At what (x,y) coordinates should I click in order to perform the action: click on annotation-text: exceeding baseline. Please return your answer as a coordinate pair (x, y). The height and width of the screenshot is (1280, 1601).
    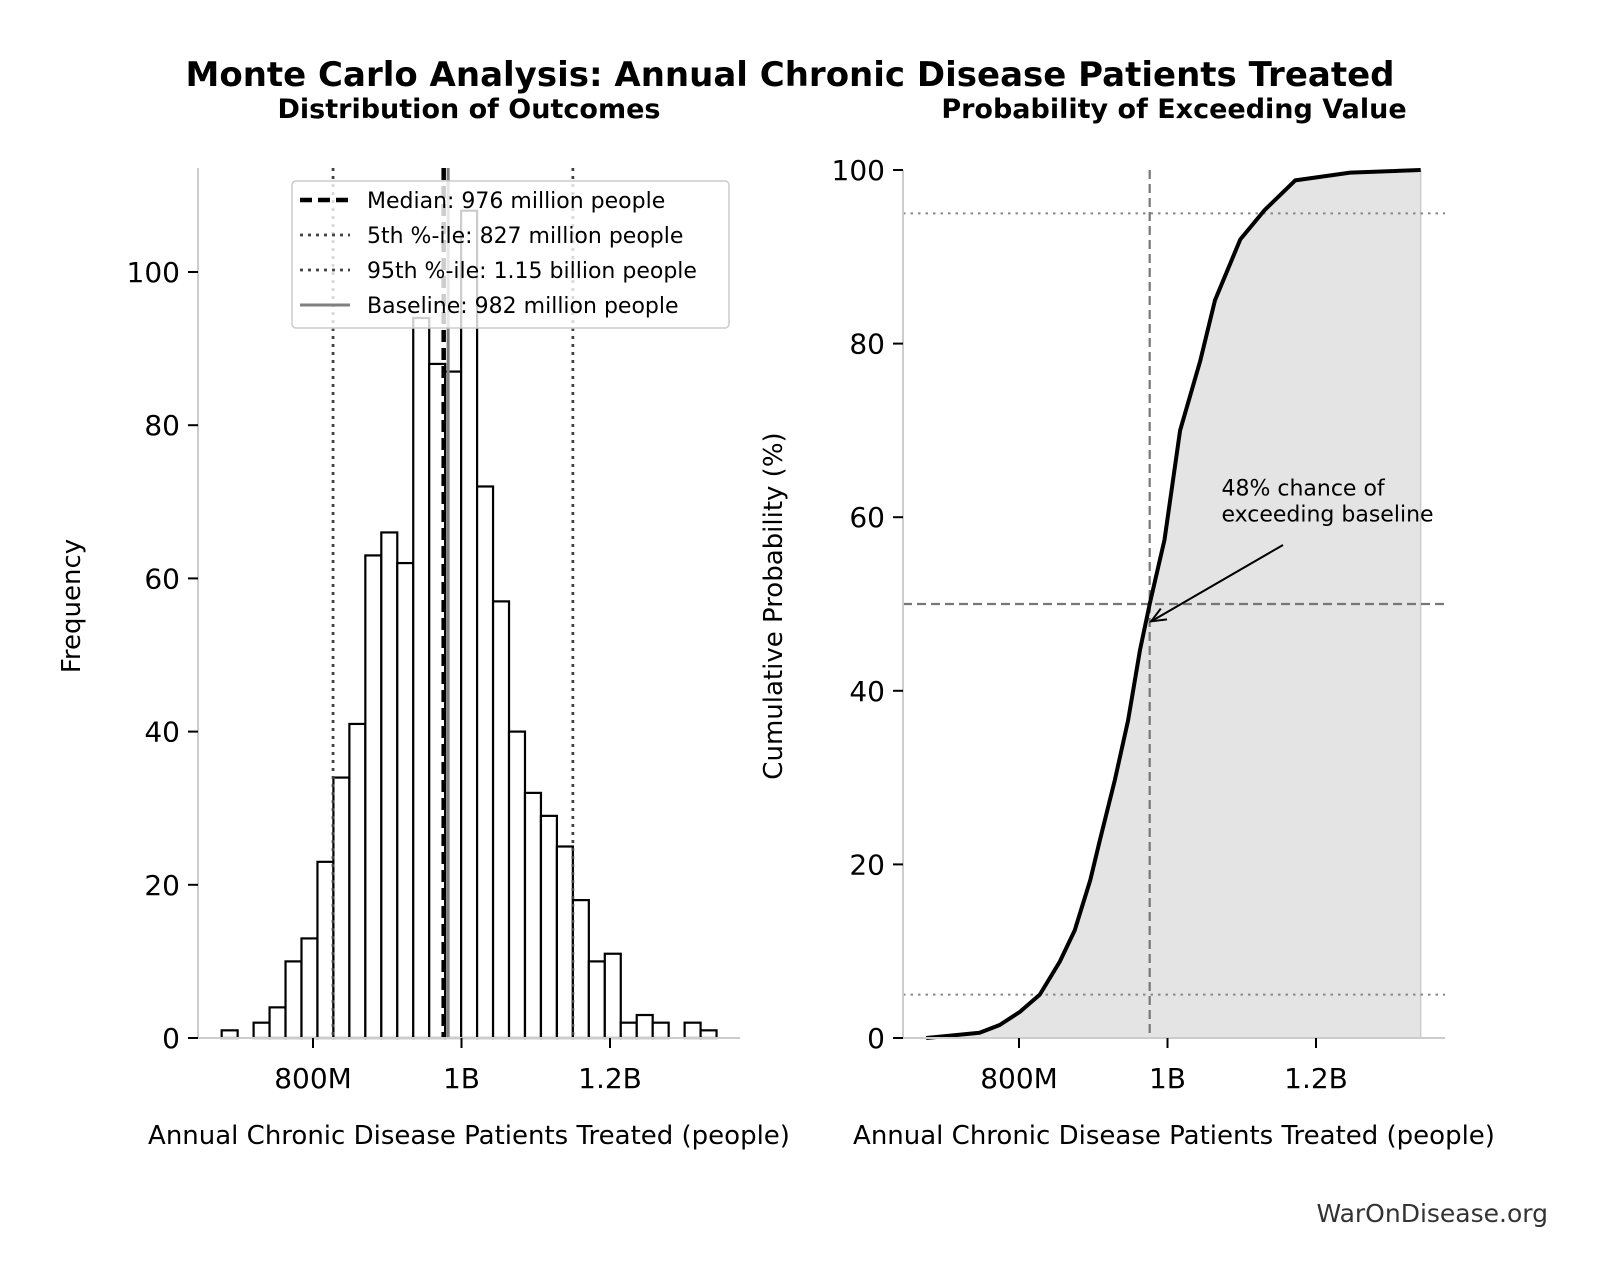
    Looking at the image, I should click on (1327, 515).